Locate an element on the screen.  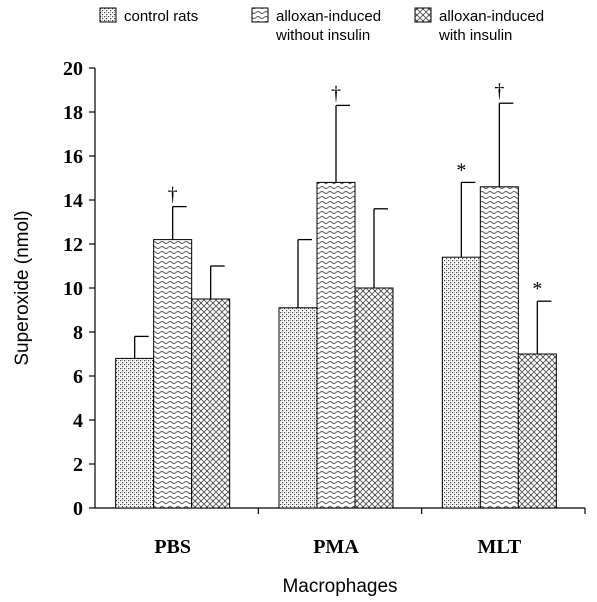
x-axis: PBS PMA MLT is located at coordinates (340, 532).